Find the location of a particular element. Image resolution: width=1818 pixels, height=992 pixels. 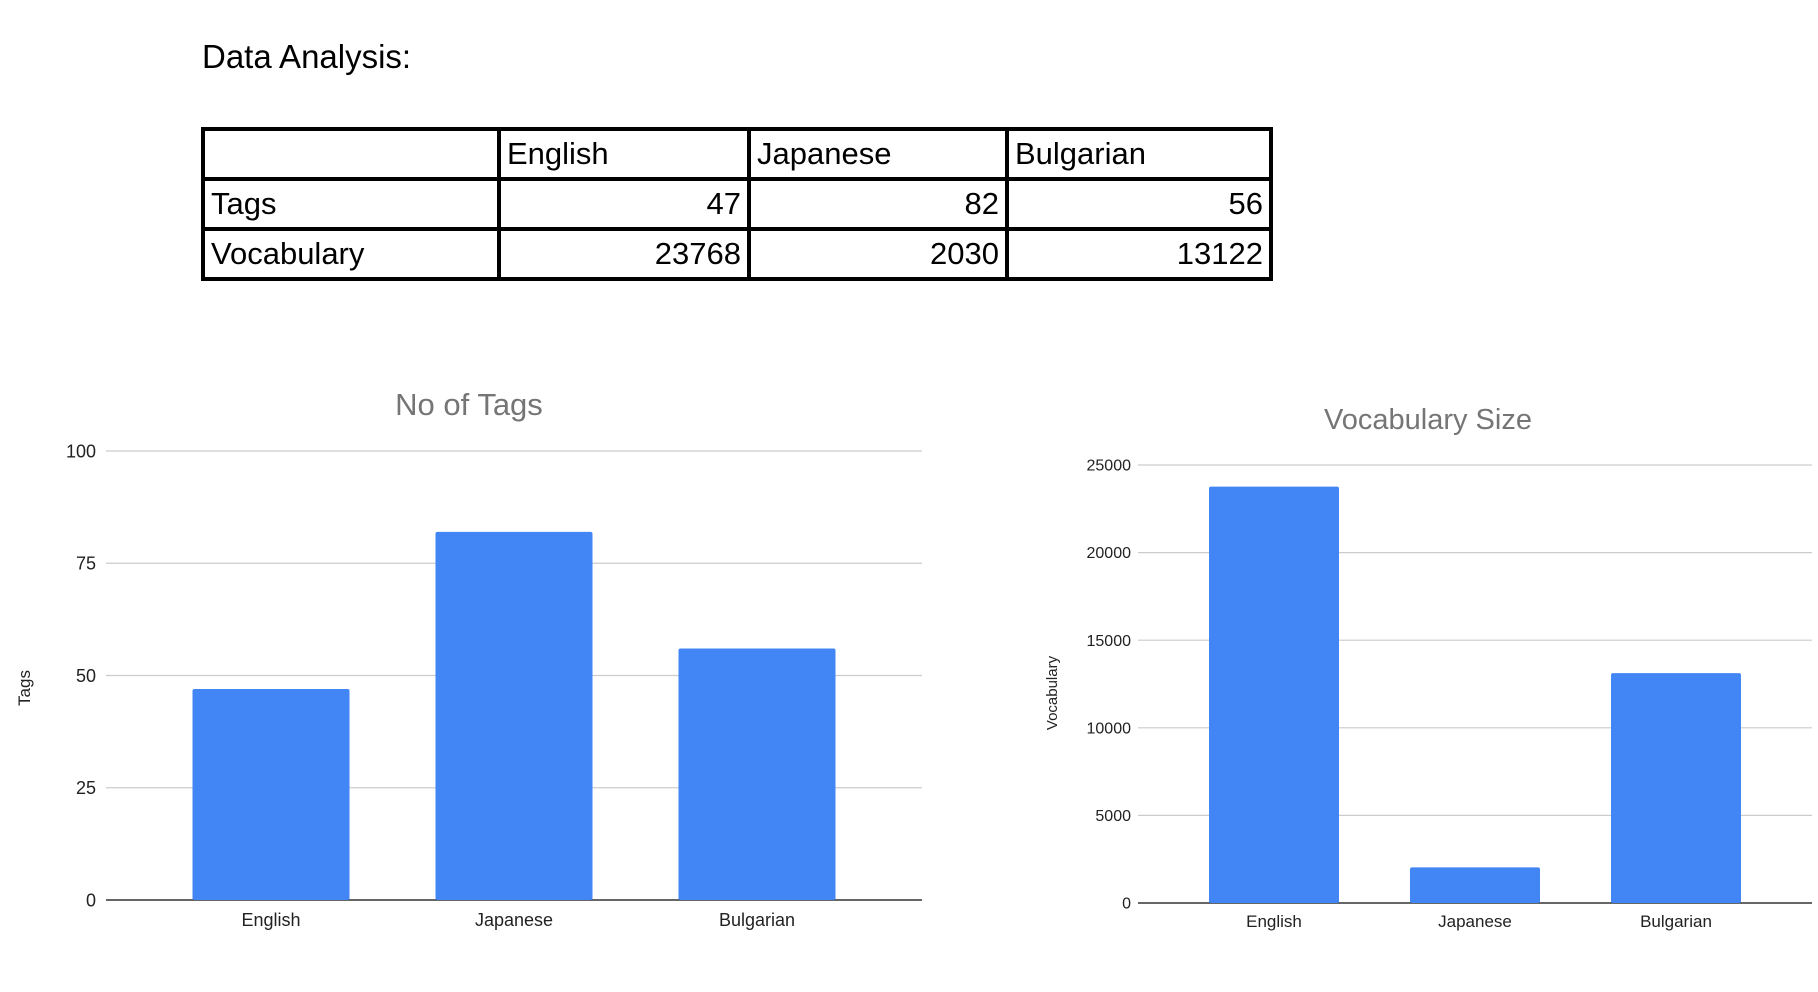

table-cell: 56 is located at coordinates (1139, 204).